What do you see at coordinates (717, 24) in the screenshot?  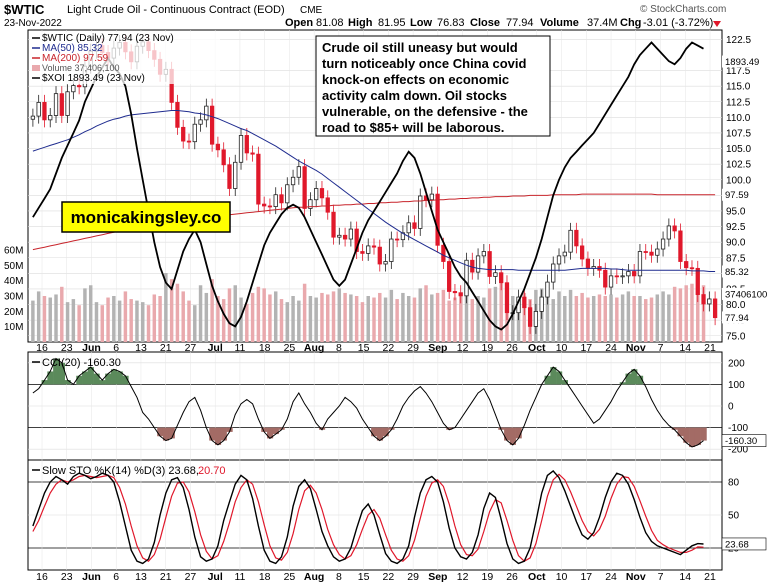 I see `down-arrow-icon` at bounding box center [717, 24].